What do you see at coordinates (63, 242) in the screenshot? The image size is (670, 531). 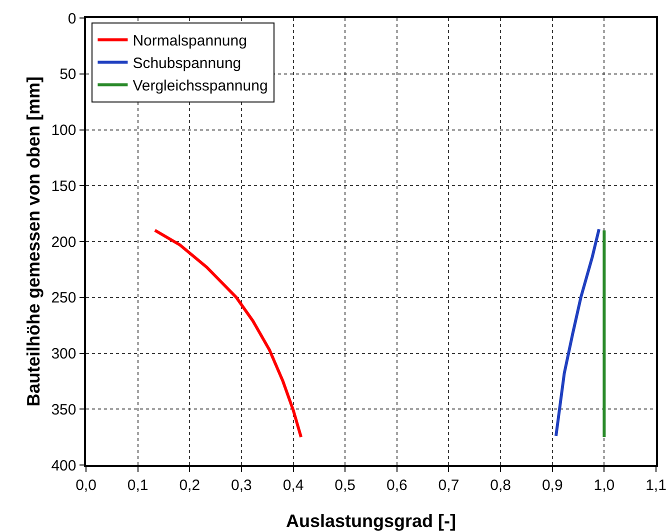 I see `y-tick-label: 200` at bounding box center [63, 242].